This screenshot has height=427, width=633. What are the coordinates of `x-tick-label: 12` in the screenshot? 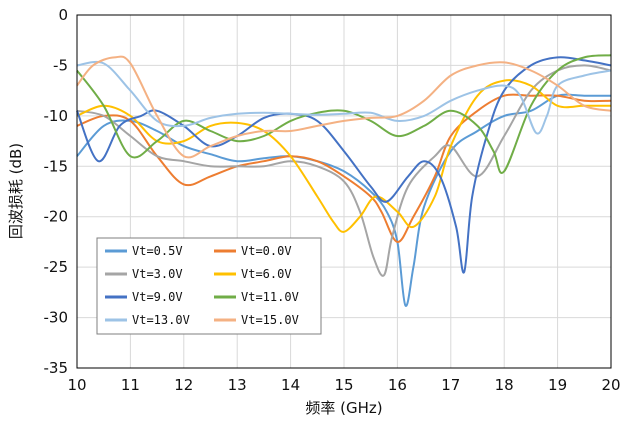 It's located at (183, 385).